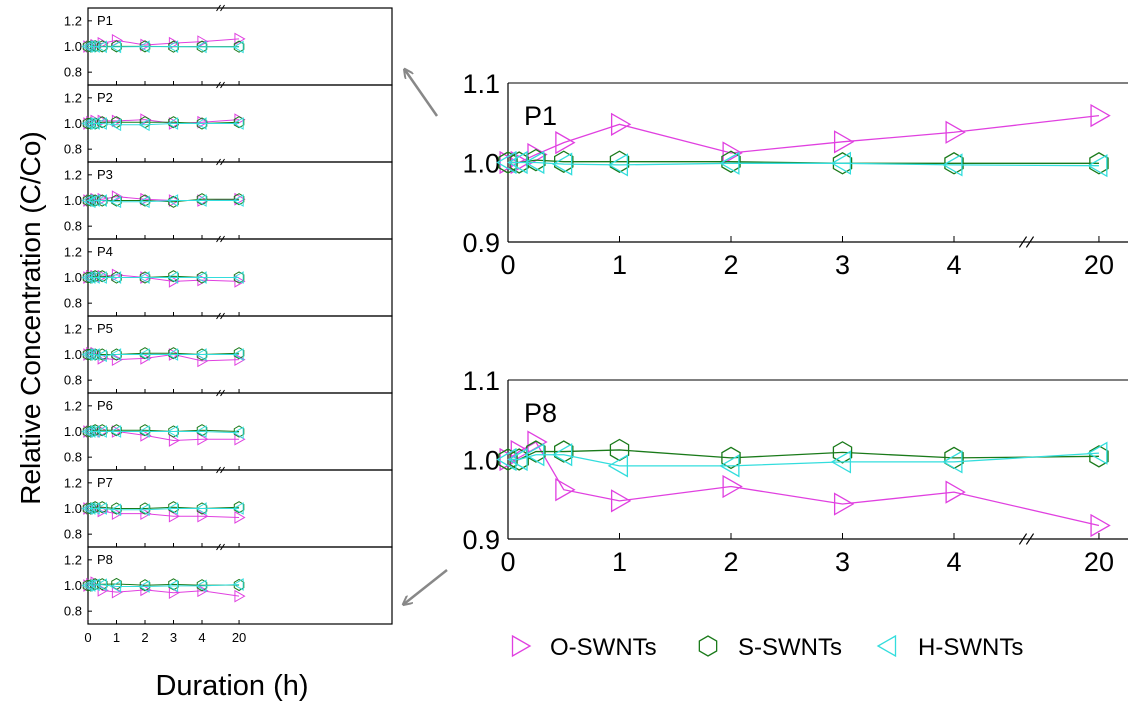  What do you see at coordinates (228, 507) in the screenshot?
I see `small-panel-p7: 0.8 1.0 1.2 P7` at bounding box center [228, 507].